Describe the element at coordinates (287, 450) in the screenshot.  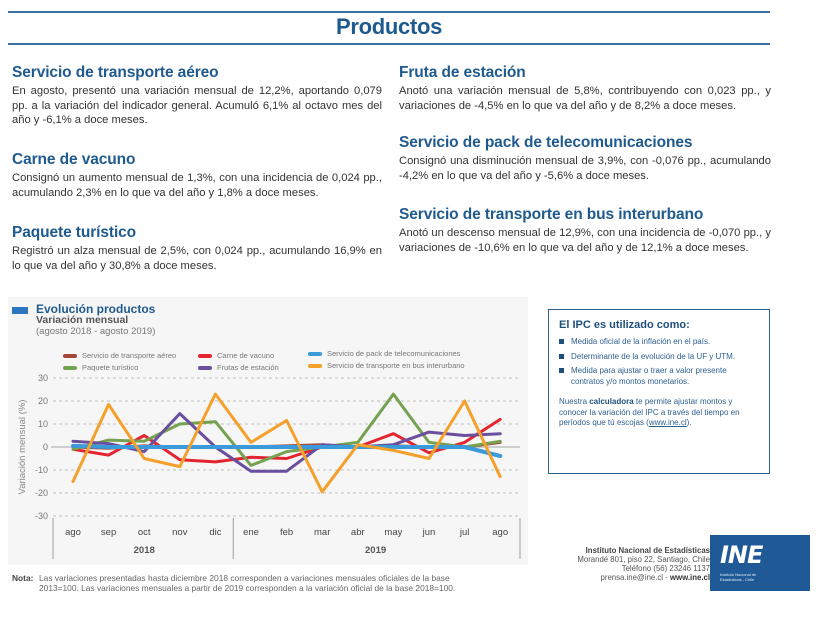
I see `series-line-servicio-de-pack-de-telecomunicaciones` at that location.